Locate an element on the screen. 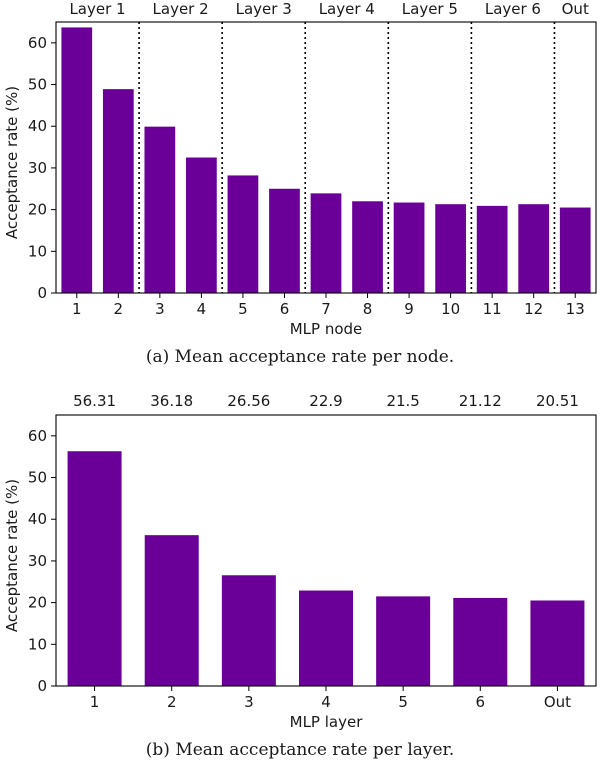 Image resolution: width=600 pixels, height=769 pixels. layer-label: Layer 3 is located at coordinates (264, 9).